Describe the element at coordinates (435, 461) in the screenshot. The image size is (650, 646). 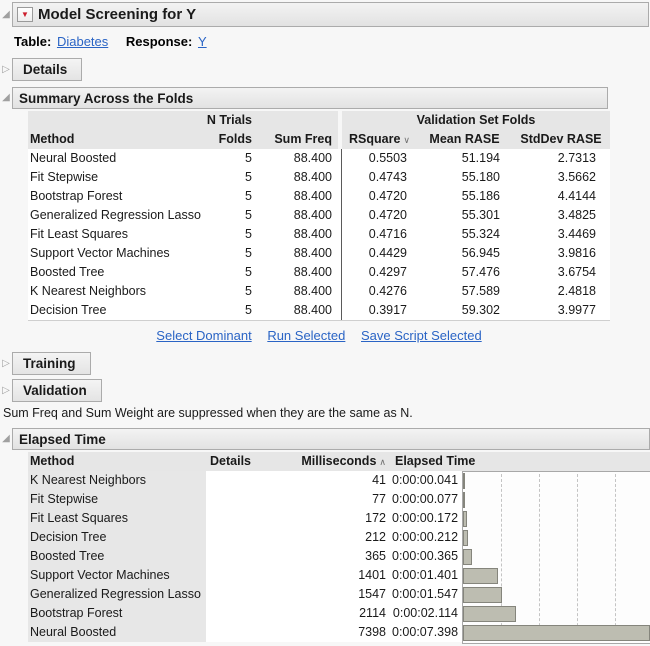
I see `column-header-elapsed-time: Elapsed Time` at that location.